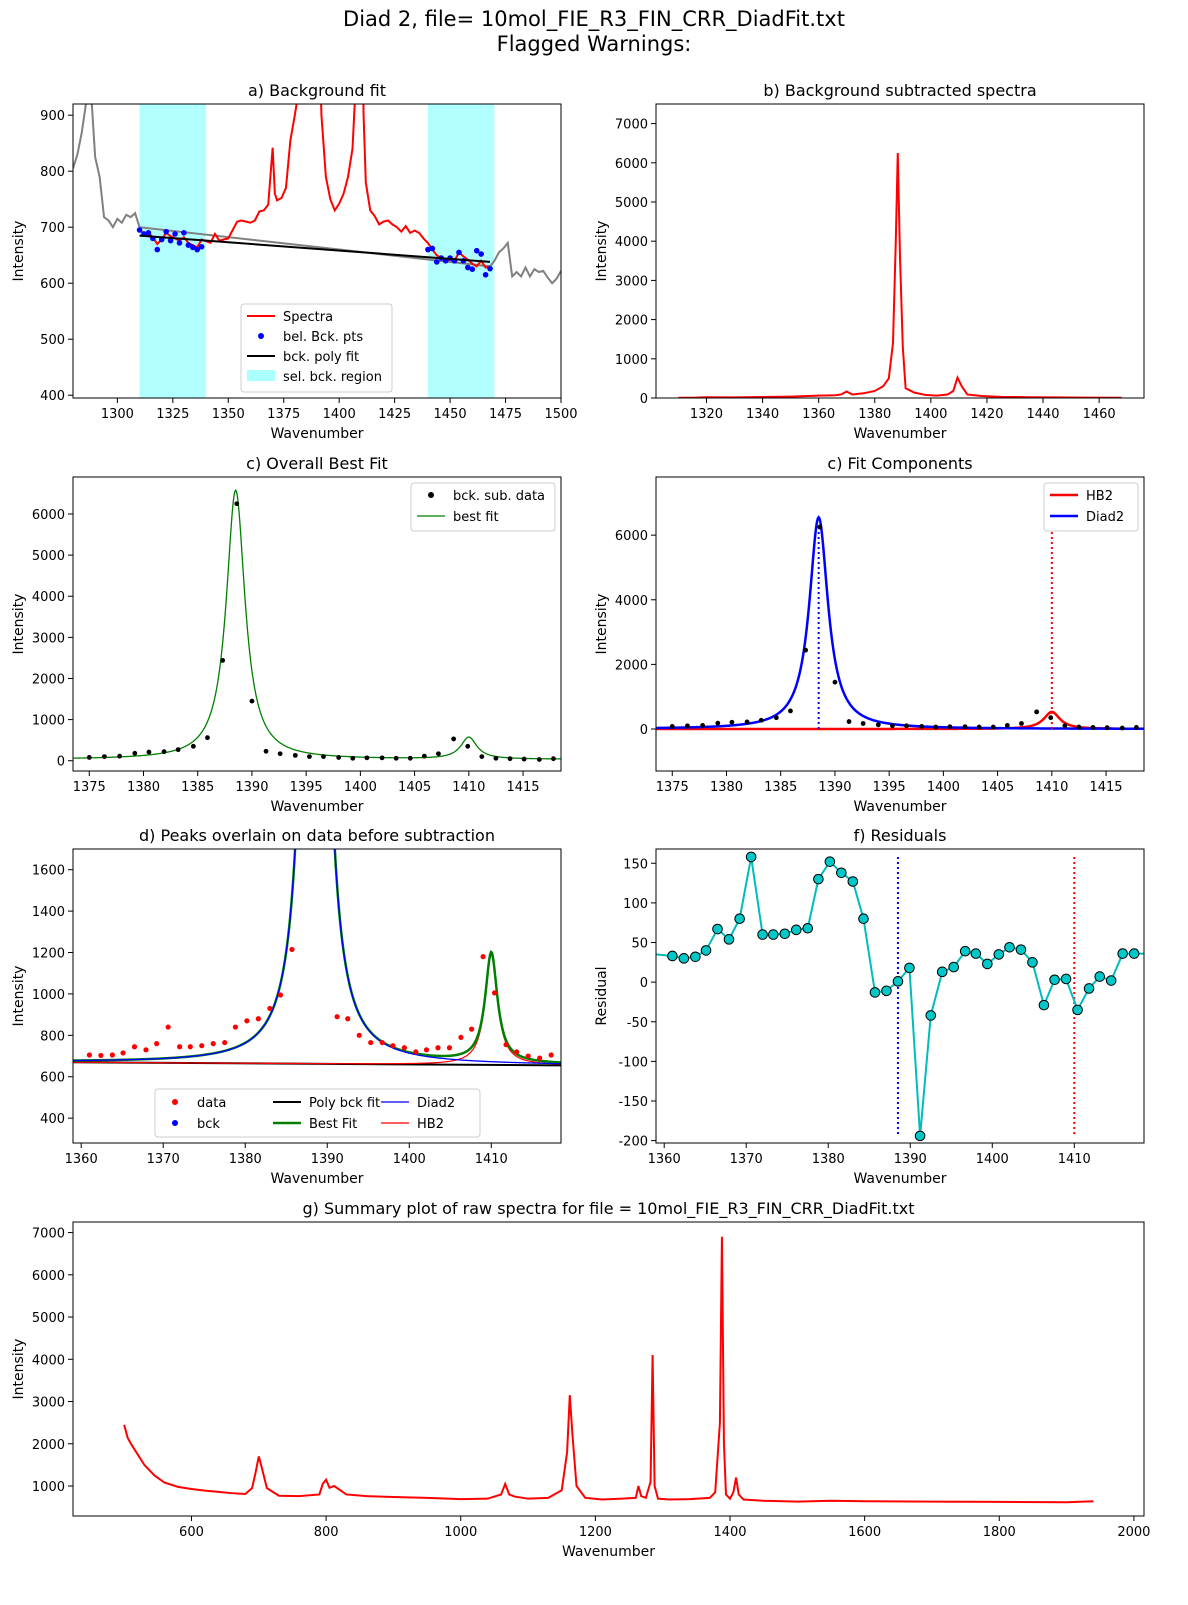  Describe the element at coordinates (344, 1103) in the screenshot. I see `legend-label: Poly bck fit` at that location.